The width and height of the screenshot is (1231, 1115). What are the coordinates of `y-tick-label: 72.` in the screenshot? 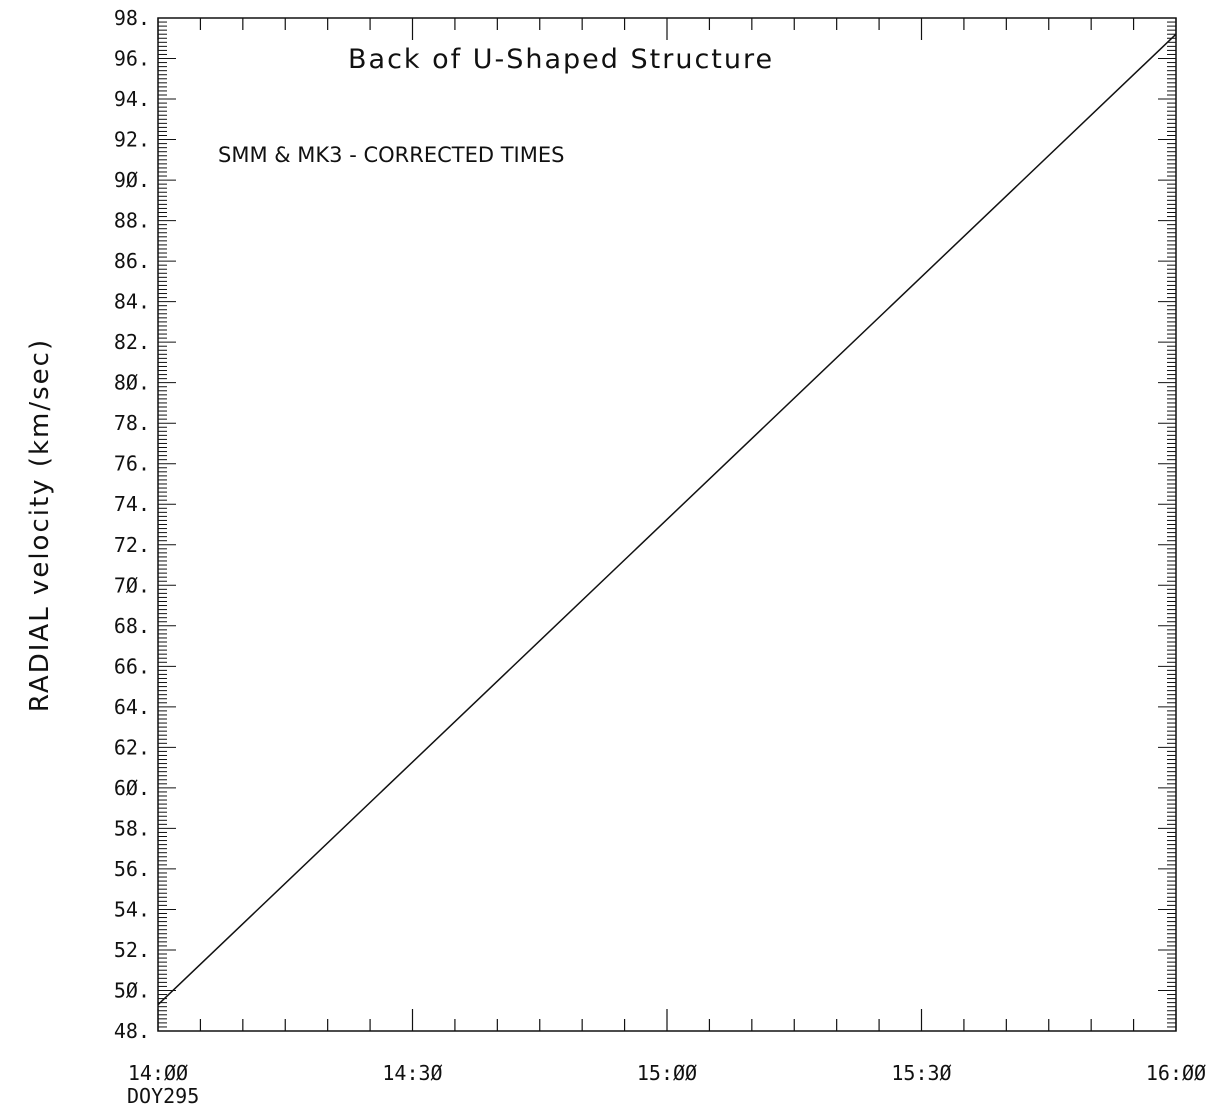 It's located at (132, 545).